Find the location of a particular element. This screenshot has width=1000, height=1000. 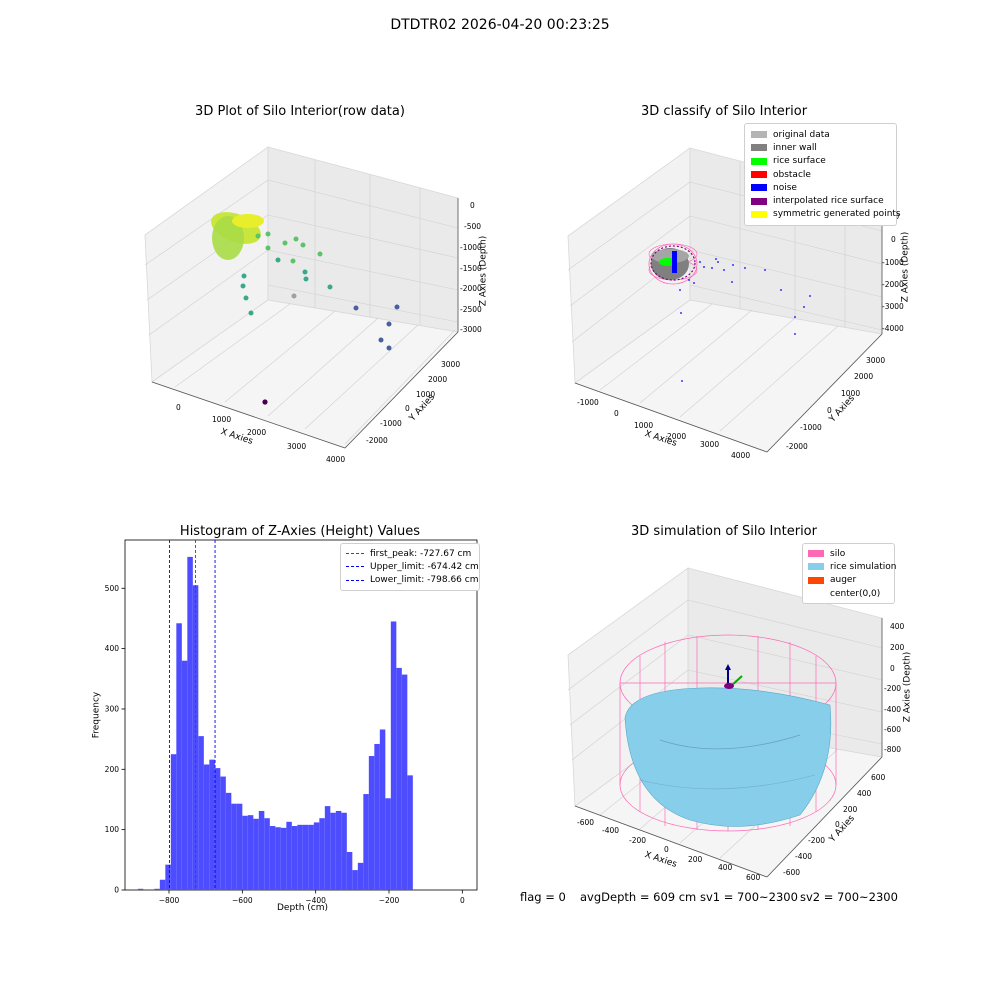

legend-item-silo: silo is located at coordinates (848, 553).